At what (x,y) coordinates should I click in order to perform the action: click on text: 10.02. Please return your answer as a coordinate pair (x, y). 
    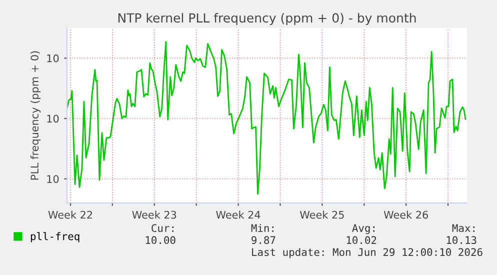
    Looking at the image, I should click on (361, 240).